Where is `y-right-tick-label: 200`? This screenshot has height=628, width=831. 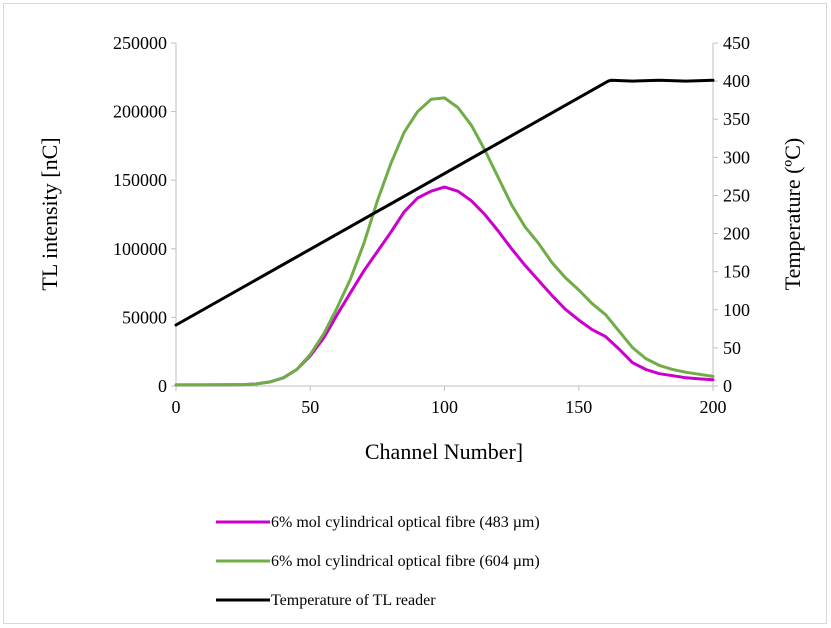
y-right-tick-label: 200 is located at coordinates (736, 234).